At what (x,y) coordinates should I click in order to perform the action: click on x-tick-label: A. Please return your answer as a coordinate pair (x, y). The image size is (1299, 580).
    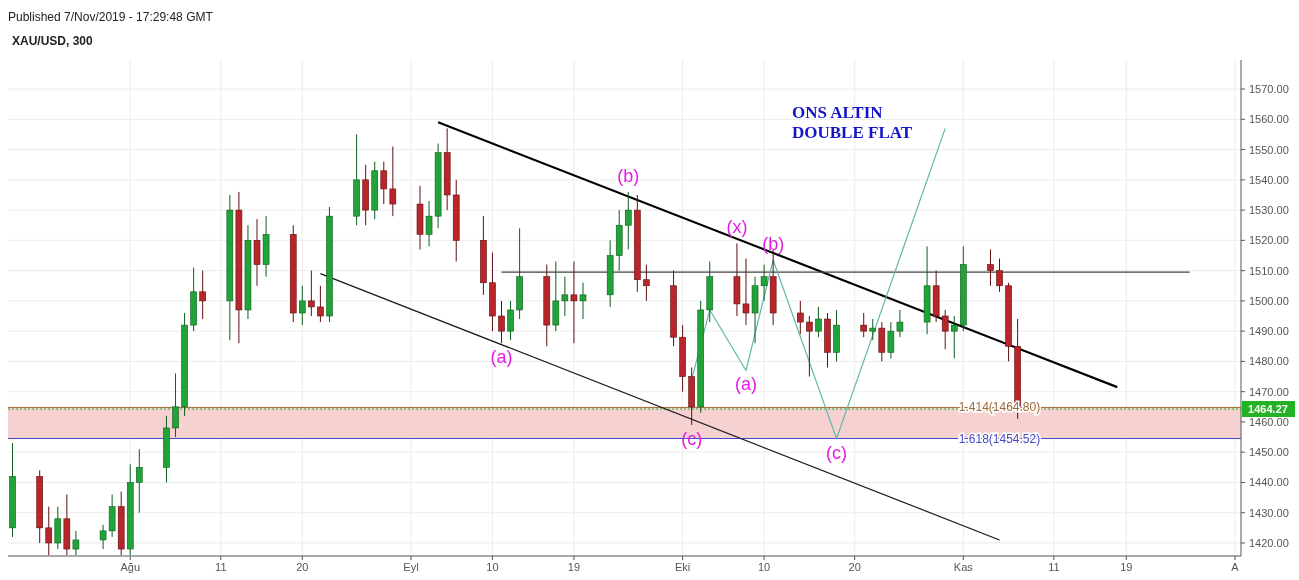
    Looking at the image, I should click on (1235, 567).